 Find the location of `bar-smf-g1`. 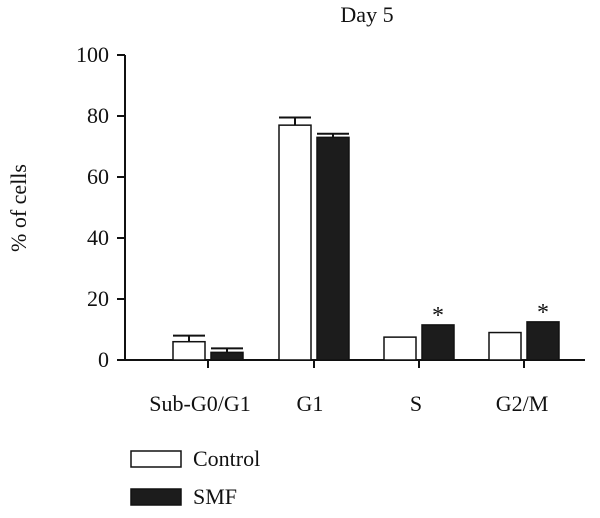

bar-smf-g1 is located at coordinates (333, 248).